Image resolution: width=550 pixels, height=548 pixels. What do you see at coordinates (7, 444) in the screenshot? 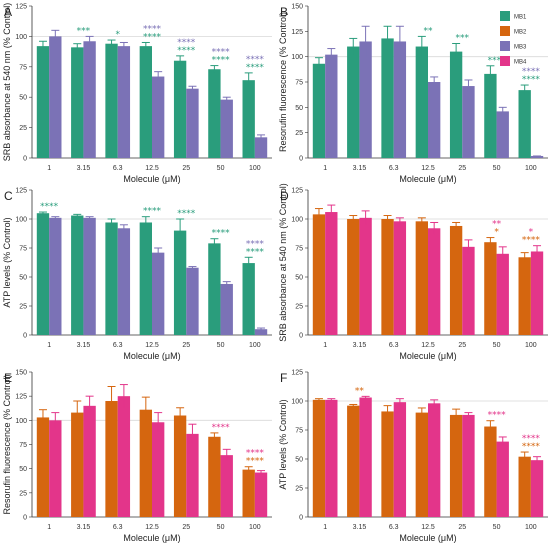
I see `y-axis-label: Resorufin fluorescence (% Control)` at bounding box center [7, 444].